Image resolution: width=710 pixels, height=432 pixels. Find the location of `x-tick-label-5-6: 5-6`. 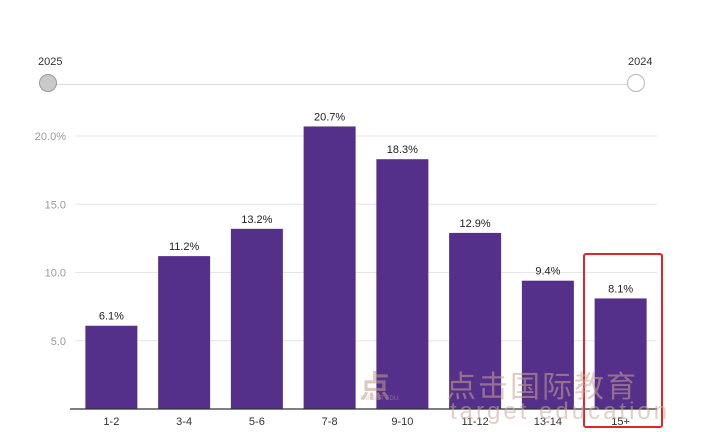

x-tick-label-5-6: 5-6 is located at coordinates (257, 422).